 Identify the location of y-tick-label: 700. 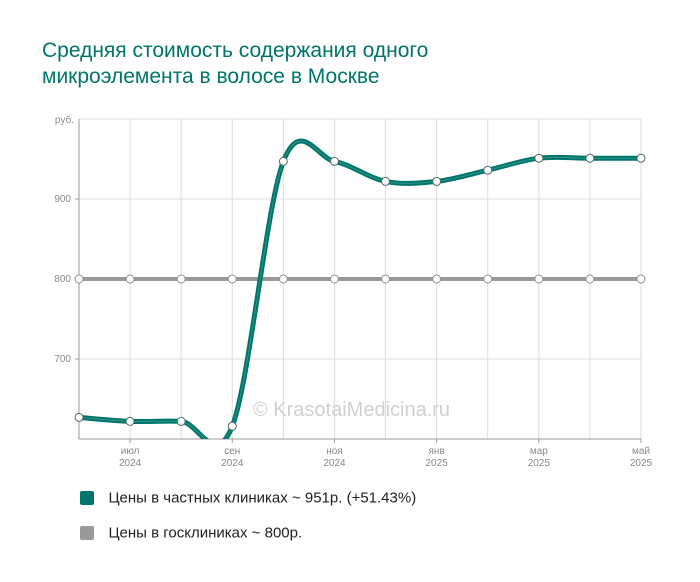
(62, 359).